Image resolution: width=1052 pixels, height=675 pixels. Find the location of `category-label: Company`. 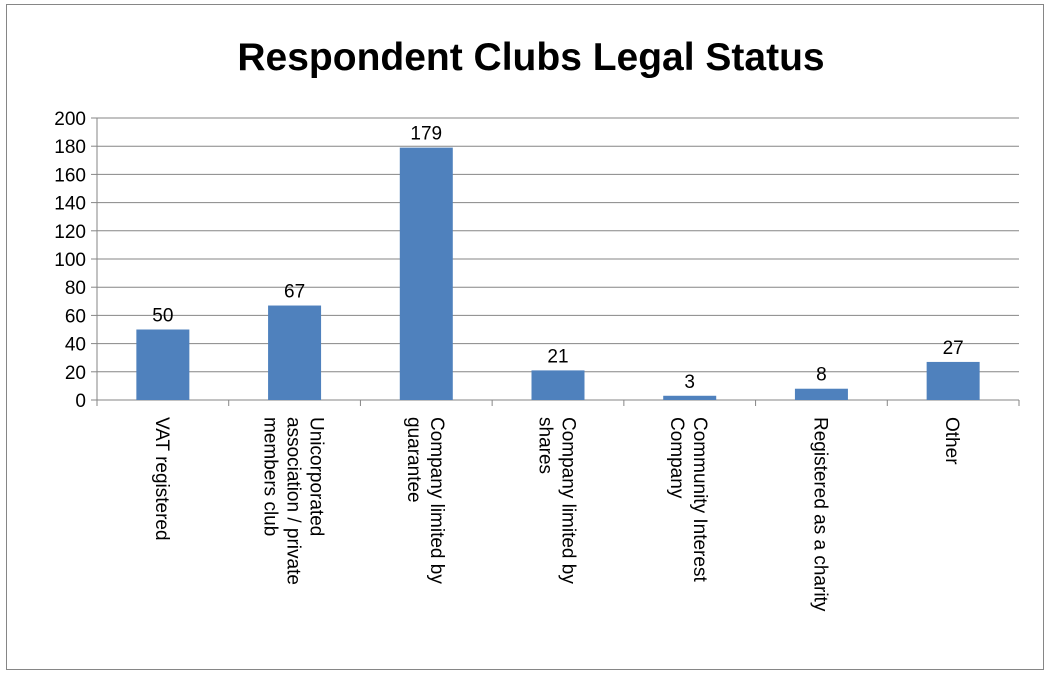

category-label: Company is located at coordinates (676, 458).